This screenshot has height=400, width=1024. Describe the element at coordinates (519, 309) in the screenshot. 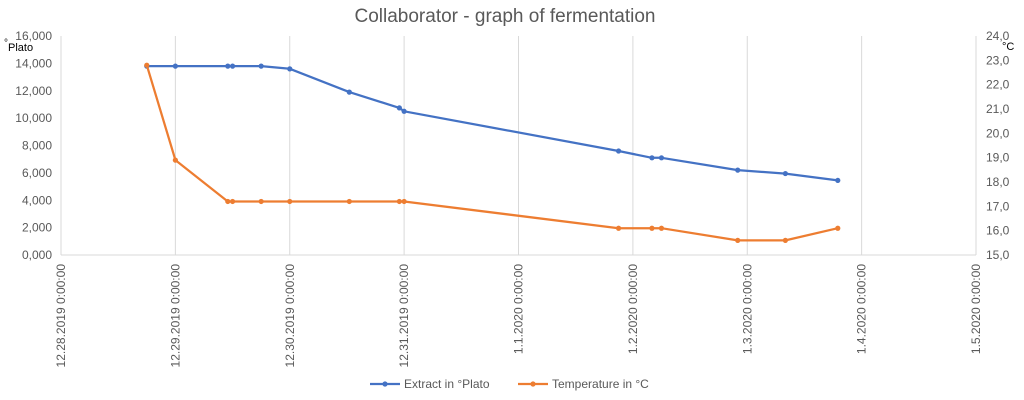

I see `x-tick-label: 1.1.2020 0:00:00` at that location.